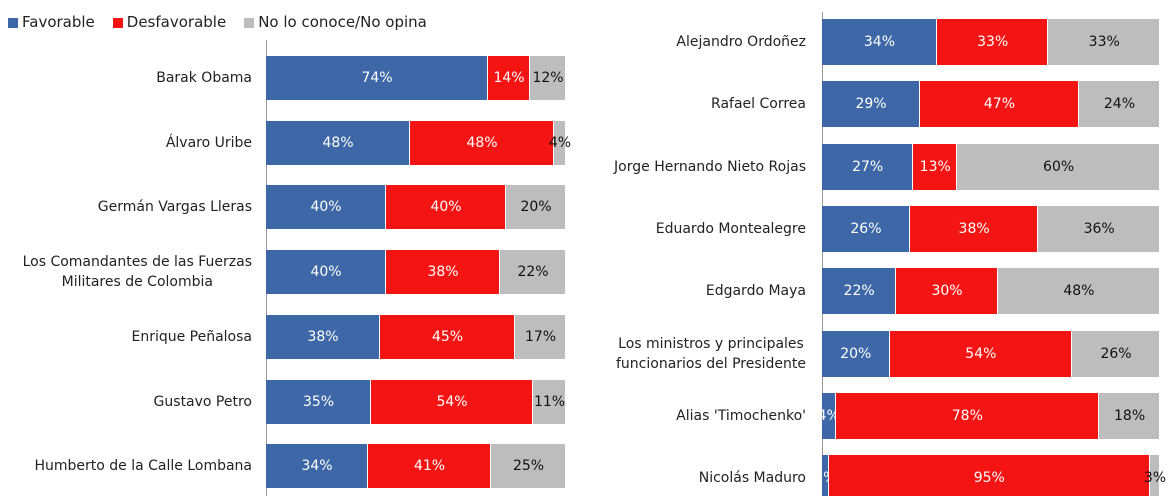 The height and width of the screenshot is (496, 1173). What do you see at coordinates (143, 466) in the screenshot?
I see `category-label: Humberto de la Calle Lombana` at bounding box center [143, 466].